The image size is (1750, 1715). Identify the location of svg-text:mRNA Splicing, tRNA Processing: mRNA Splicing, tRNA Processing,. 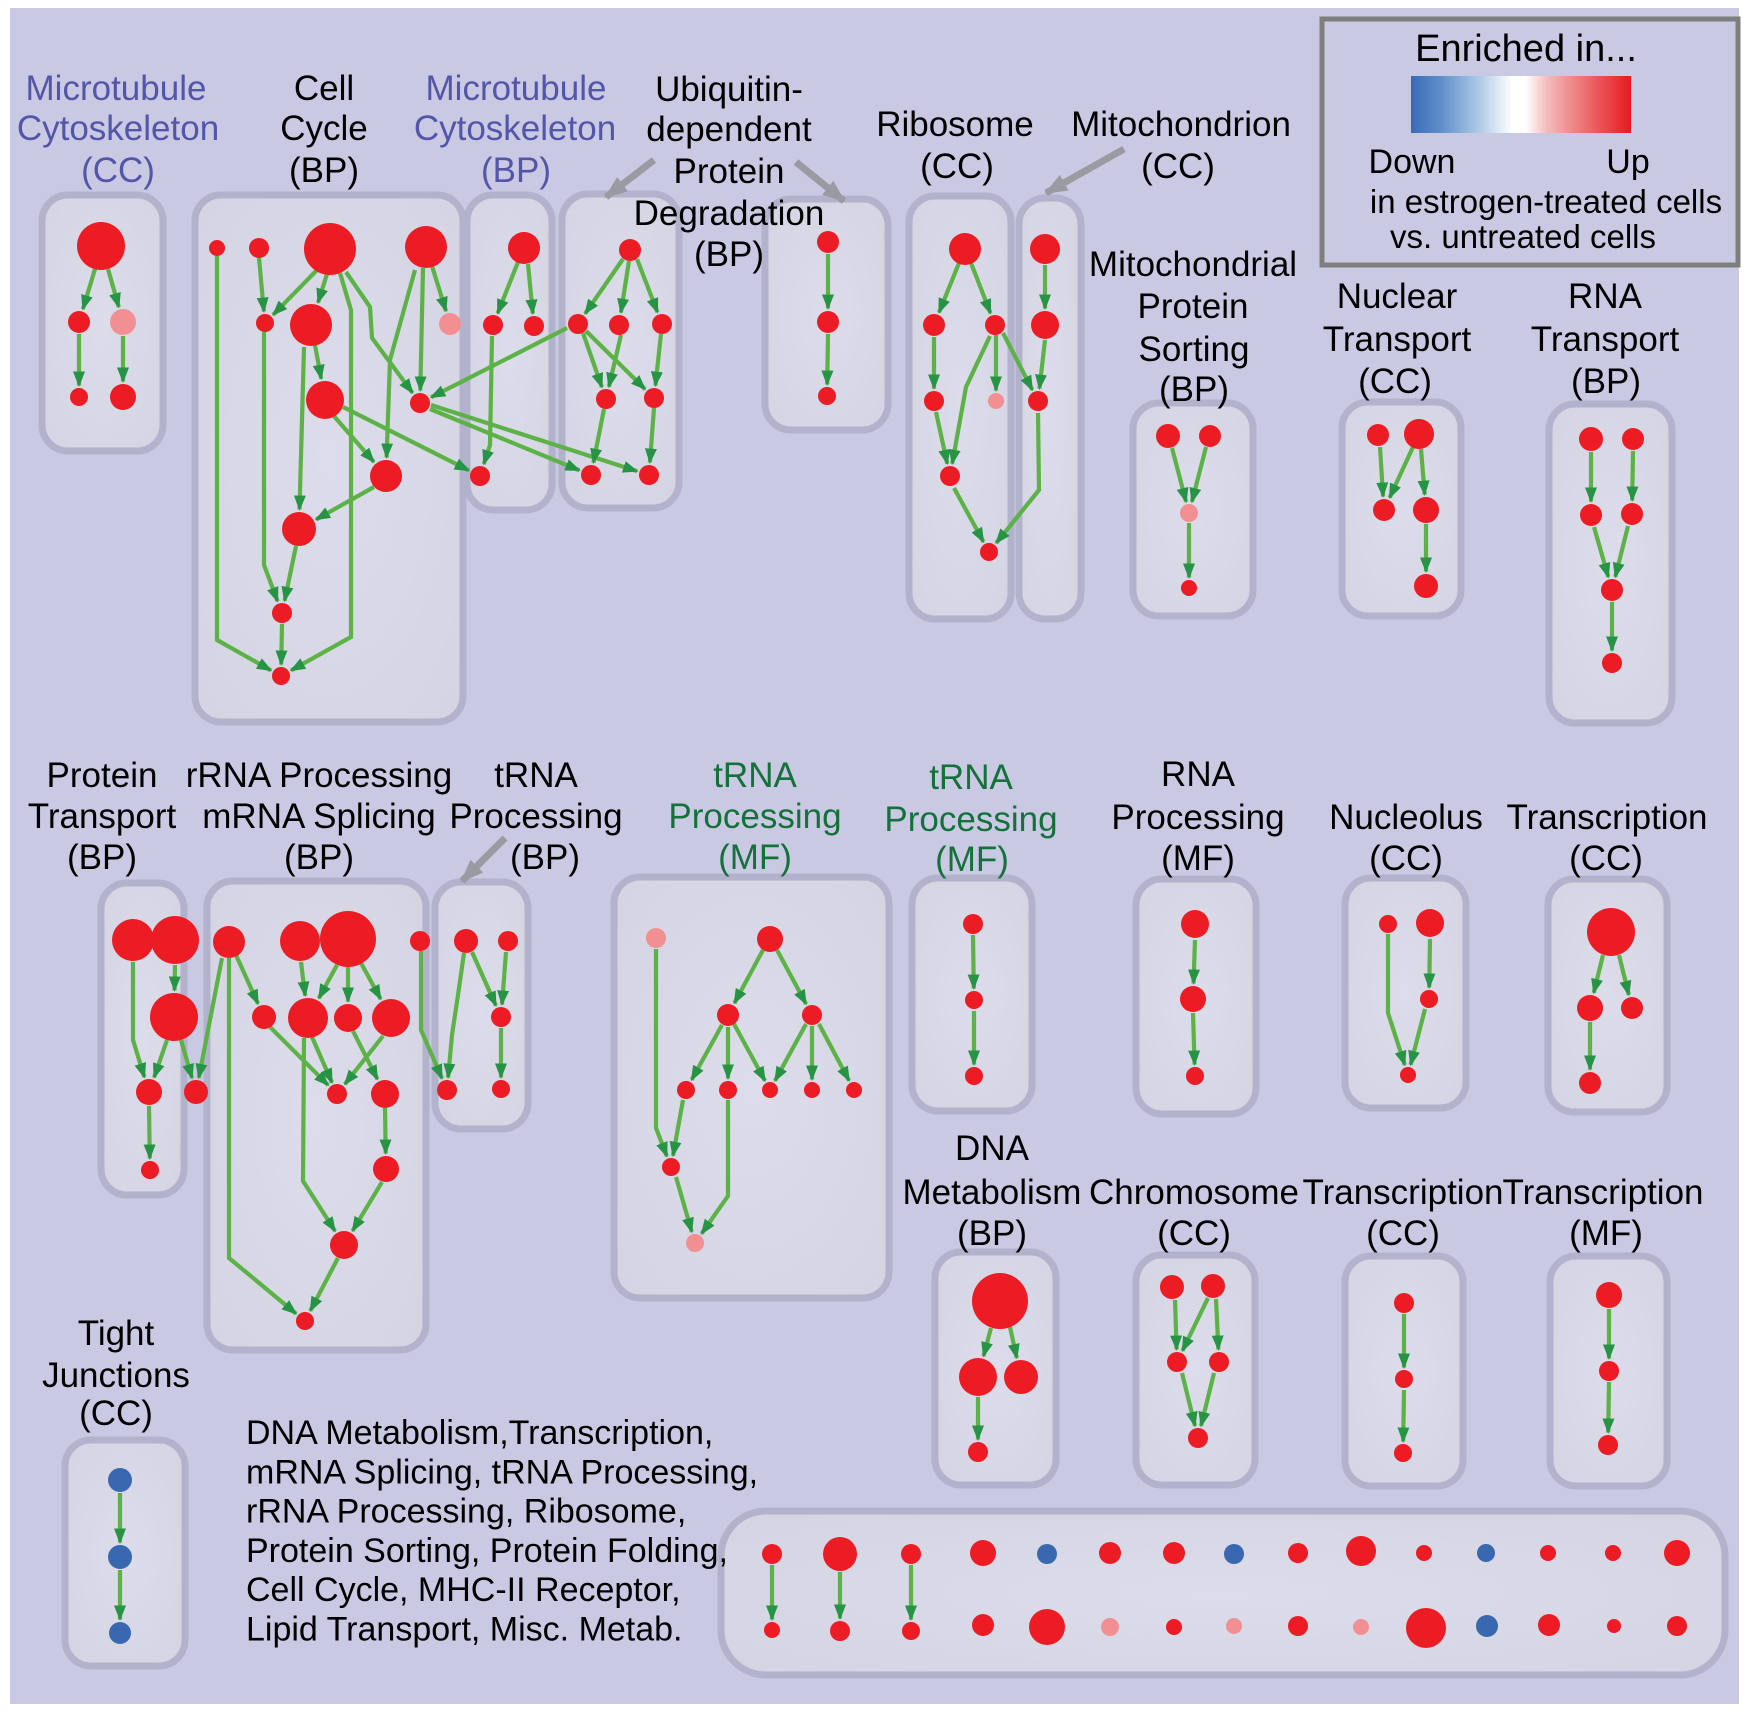
(502, 1472).